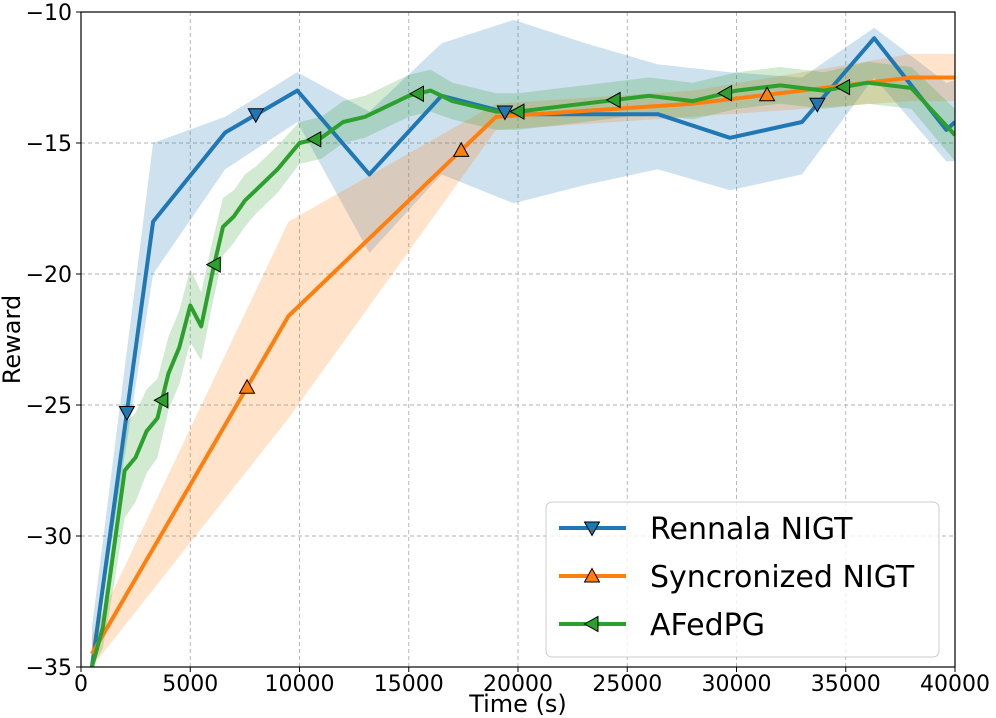 The image size is (996, 718). Describe the element at coordinates (846, 684) in the screenshot. I see `x-tick-label: 35000` at that location.